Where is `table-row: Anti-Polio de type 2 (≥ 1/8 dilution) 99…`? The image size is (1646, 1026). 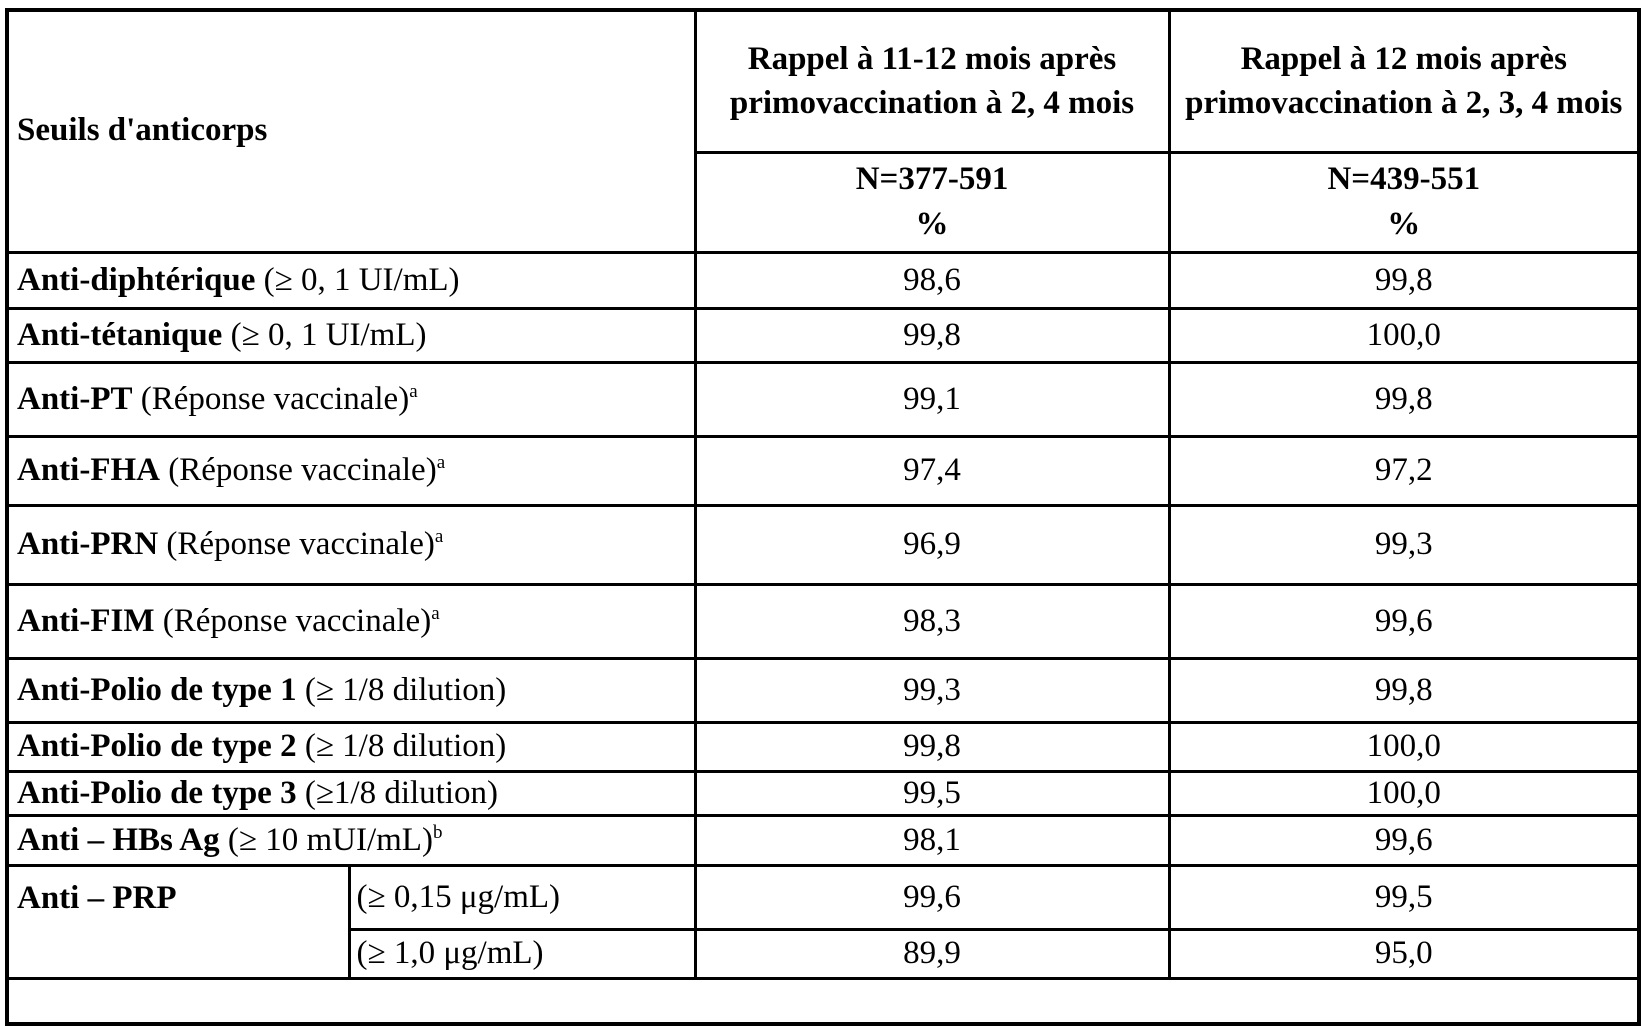
table-row: Anti-Polio de type 2 (≥ 1/8 dilution) 99… is located at coordinates (823, 746).